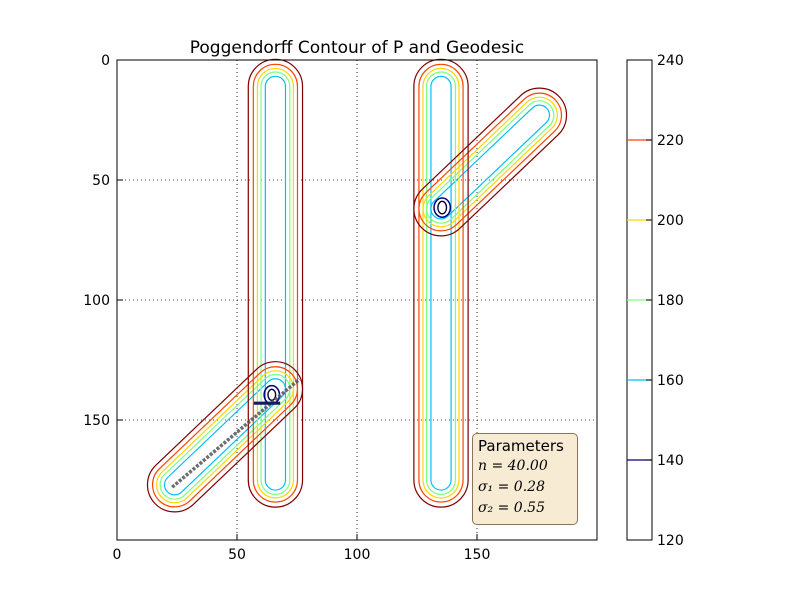 This screenshot has width=800, height=604. Describe the element at coordinates (477, 555) in the screenshot. I see `x-tick-label: 150` at that location.